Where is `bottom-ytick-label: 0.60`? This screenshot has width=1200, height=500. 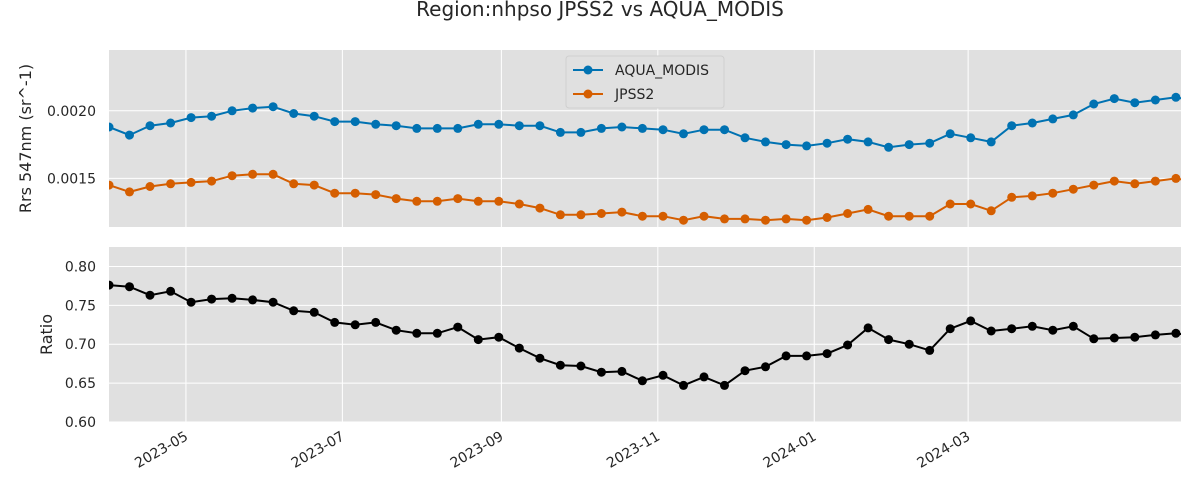
bottom-ytick-label: 0.60 is located at coordinates (80, 423).